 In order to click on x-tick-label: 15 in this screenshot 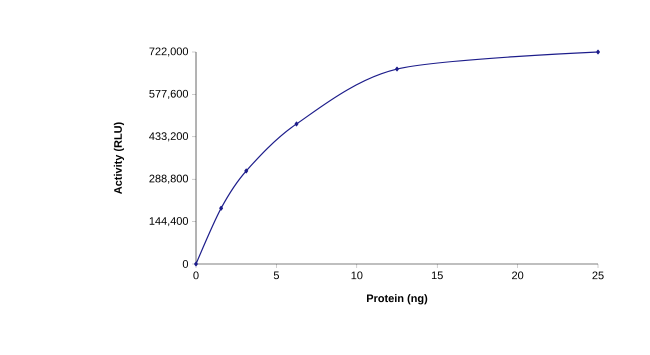, I will do `click(437, 276)`.